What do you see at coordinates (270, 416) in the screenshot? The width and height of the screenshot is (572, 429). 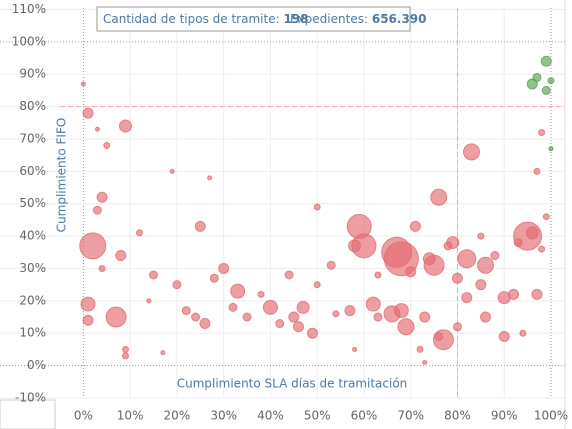 I see `x-tick-label: 40%` at bounding box center [270, 416].